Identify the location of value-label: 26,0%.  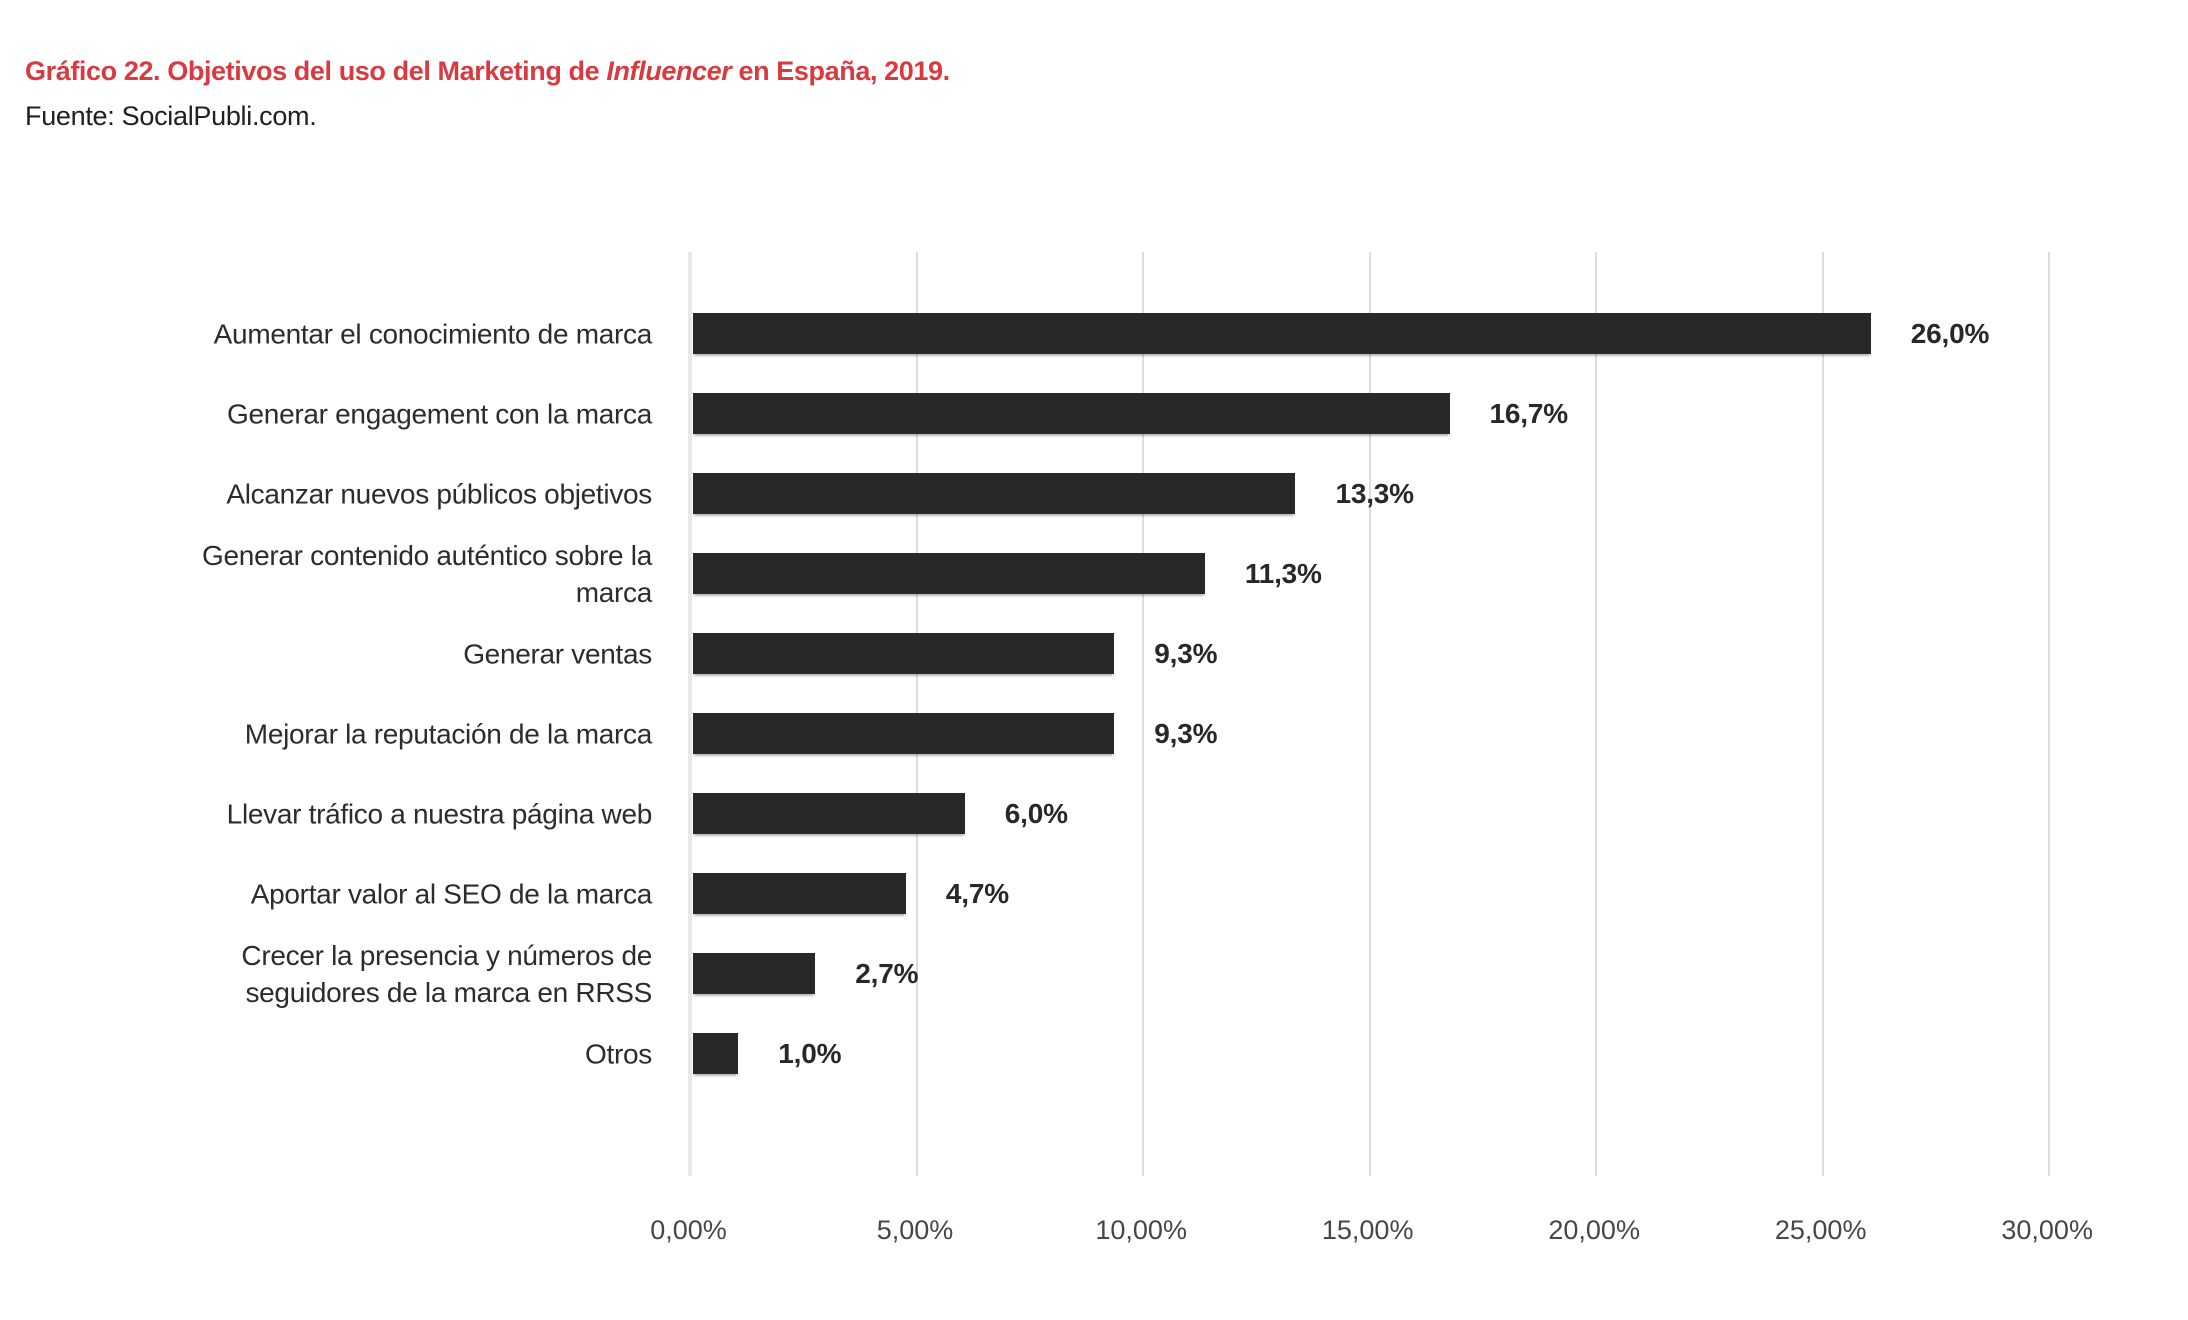
(1950, 333).